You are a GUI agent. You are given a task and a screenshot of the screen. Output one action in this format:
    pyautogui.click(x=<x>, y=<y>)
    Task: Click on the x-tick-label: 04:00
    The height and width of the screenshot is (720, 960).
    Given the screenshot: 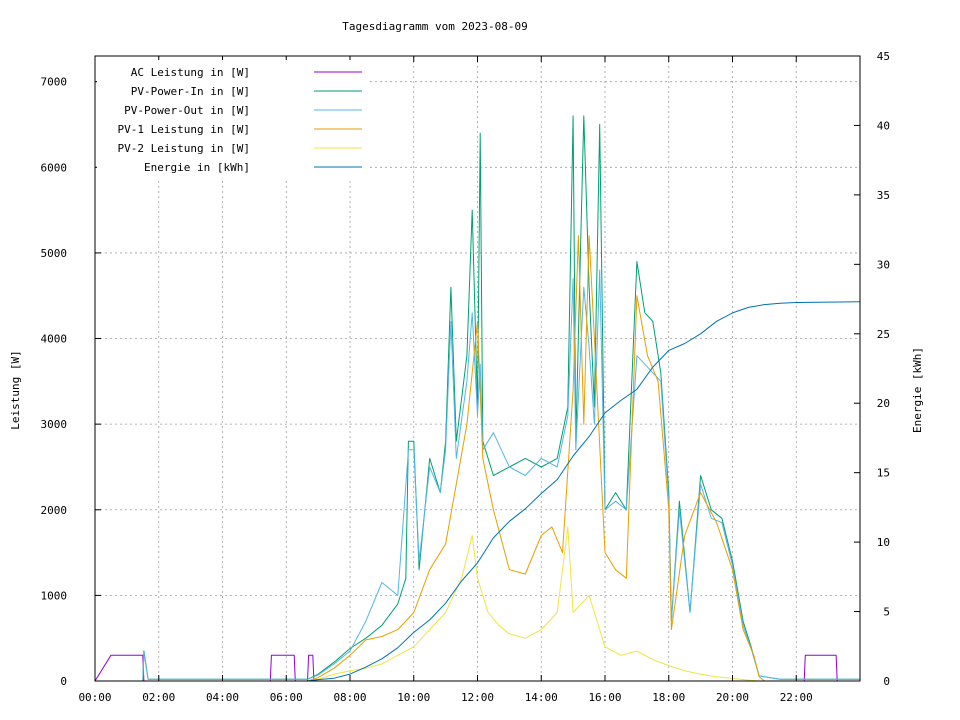 What is the action you would take?
    pyautogui.click(x=222, y=697)
    